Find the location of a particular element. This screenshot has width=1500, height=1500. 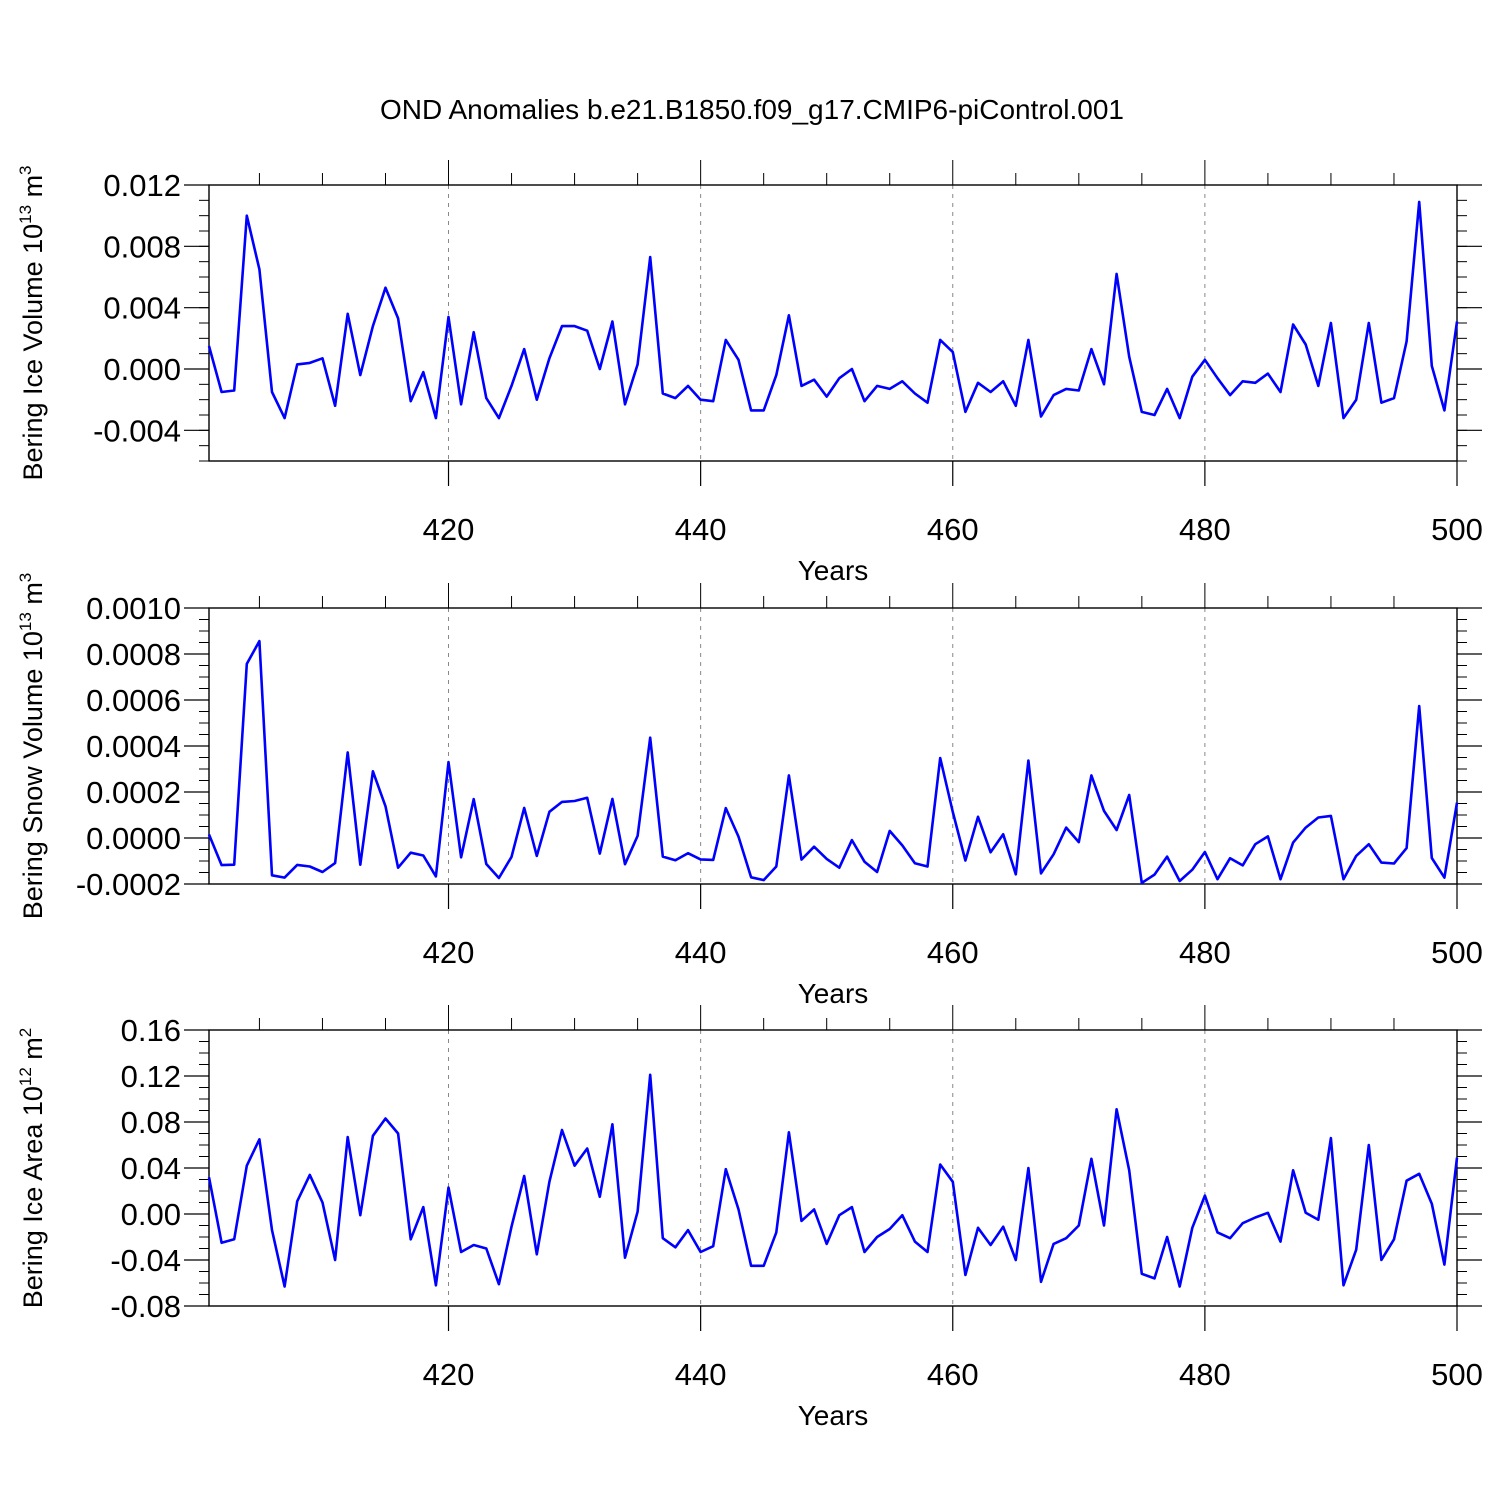

y-tick-label: 0.12 is located at coordinates (151, 1076).